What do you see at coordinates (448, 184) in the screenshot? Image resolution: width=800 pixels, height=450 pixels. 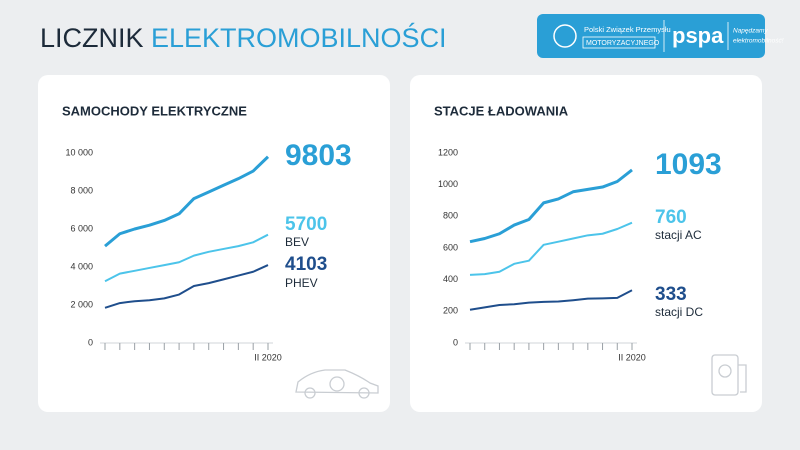 I see `y-tick-label: 1000` at bounding box center [448, 184].